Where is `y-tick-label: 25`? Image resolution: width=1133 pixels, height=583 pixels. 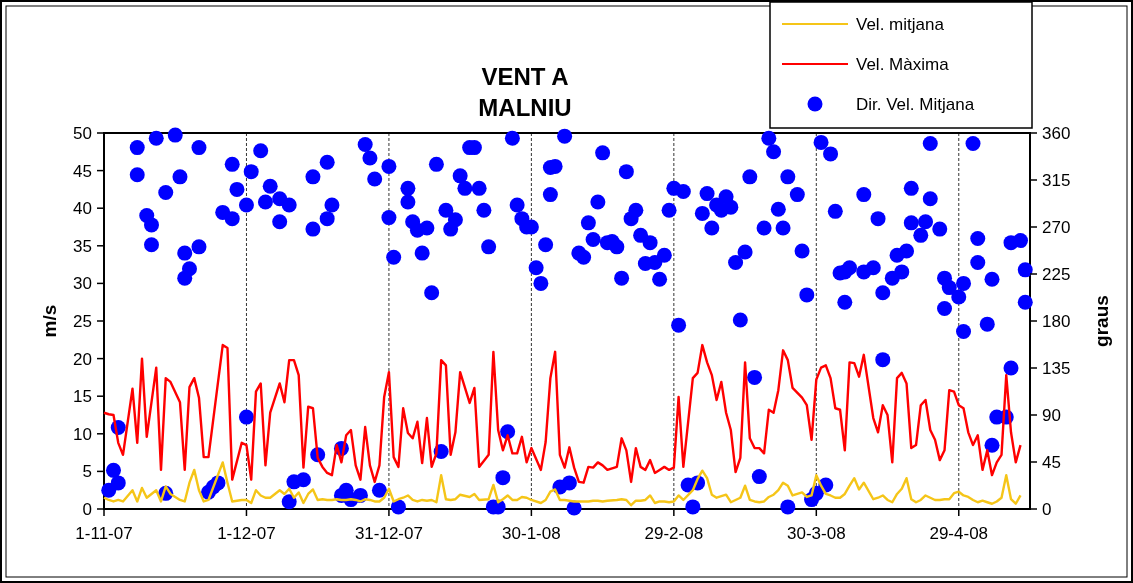
y-tick-label: 25 is located at coordinates (82, 321).